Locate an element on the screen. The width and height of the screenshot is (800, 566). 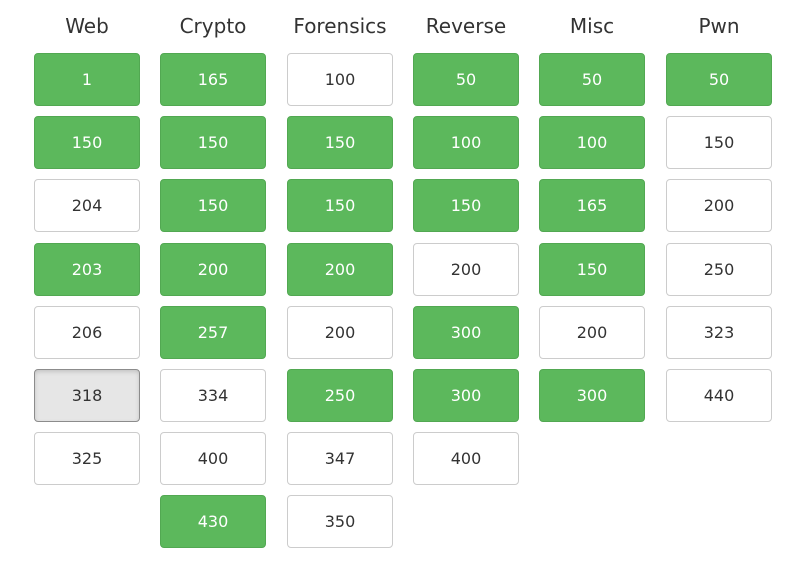
category-title: Web is located at coordinates (87, 26).